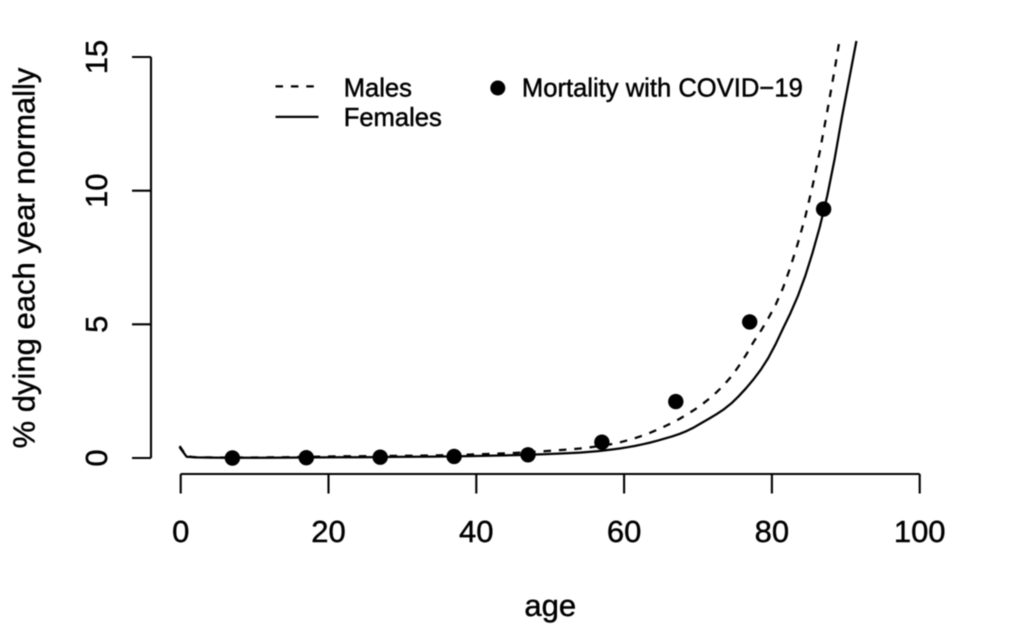 Image resolution: width=1024 pixels, height=626 pixels. Describe the element at coordinates (96, 190) in the screenshot. I see `svg-text: 10` at that location.